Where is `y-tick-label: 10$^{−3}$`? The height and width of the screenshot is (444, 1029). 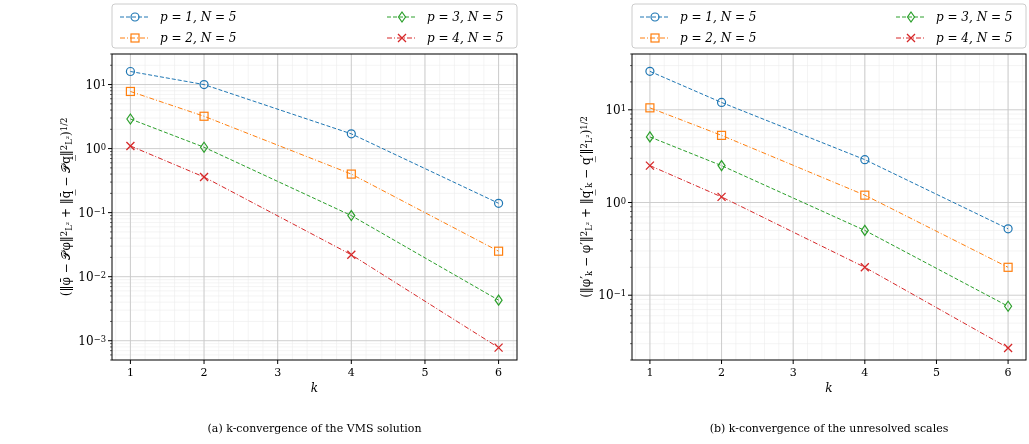
y-tick-label: 10$^{−3}$ is located at coordinates (92, 340).